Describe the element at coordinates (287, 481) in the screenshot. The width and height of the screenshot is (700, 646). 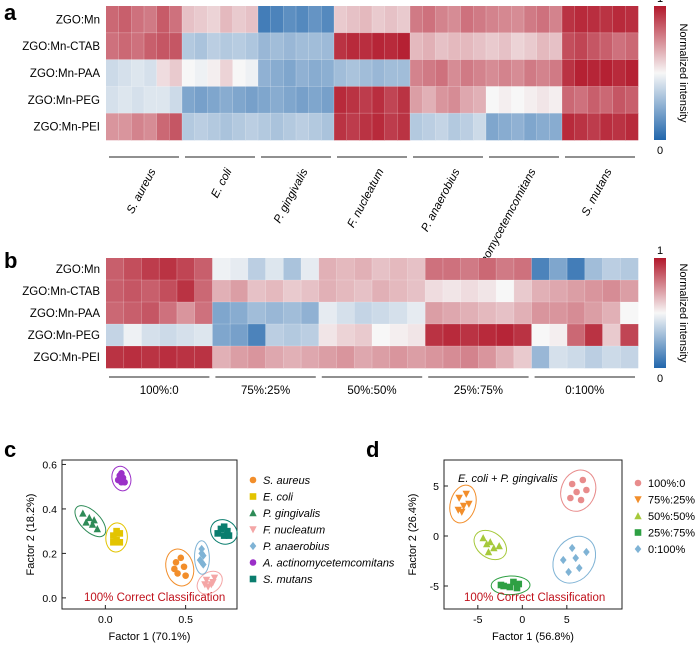
I see `legend-label: S. aureus` at that location.